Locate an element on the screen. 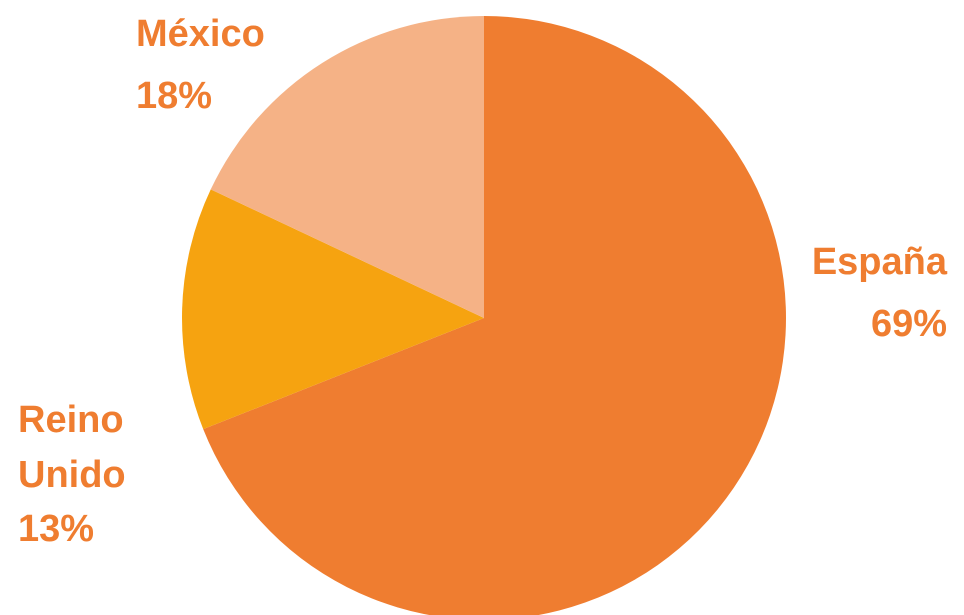 This screenshot has height=615, width=964. slice-label-reino-unido: Reino Unido 13% is located at coordinates (72, 474).